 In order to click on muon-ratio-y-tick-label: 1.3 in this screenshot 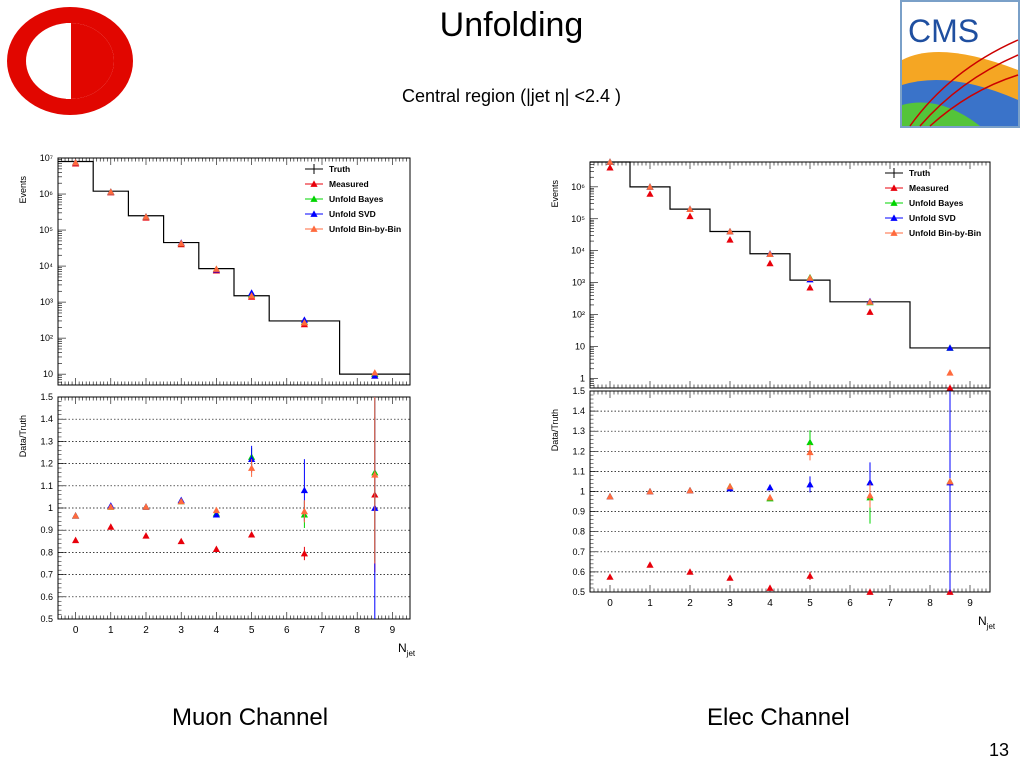, I will do `click(46, 441)`.